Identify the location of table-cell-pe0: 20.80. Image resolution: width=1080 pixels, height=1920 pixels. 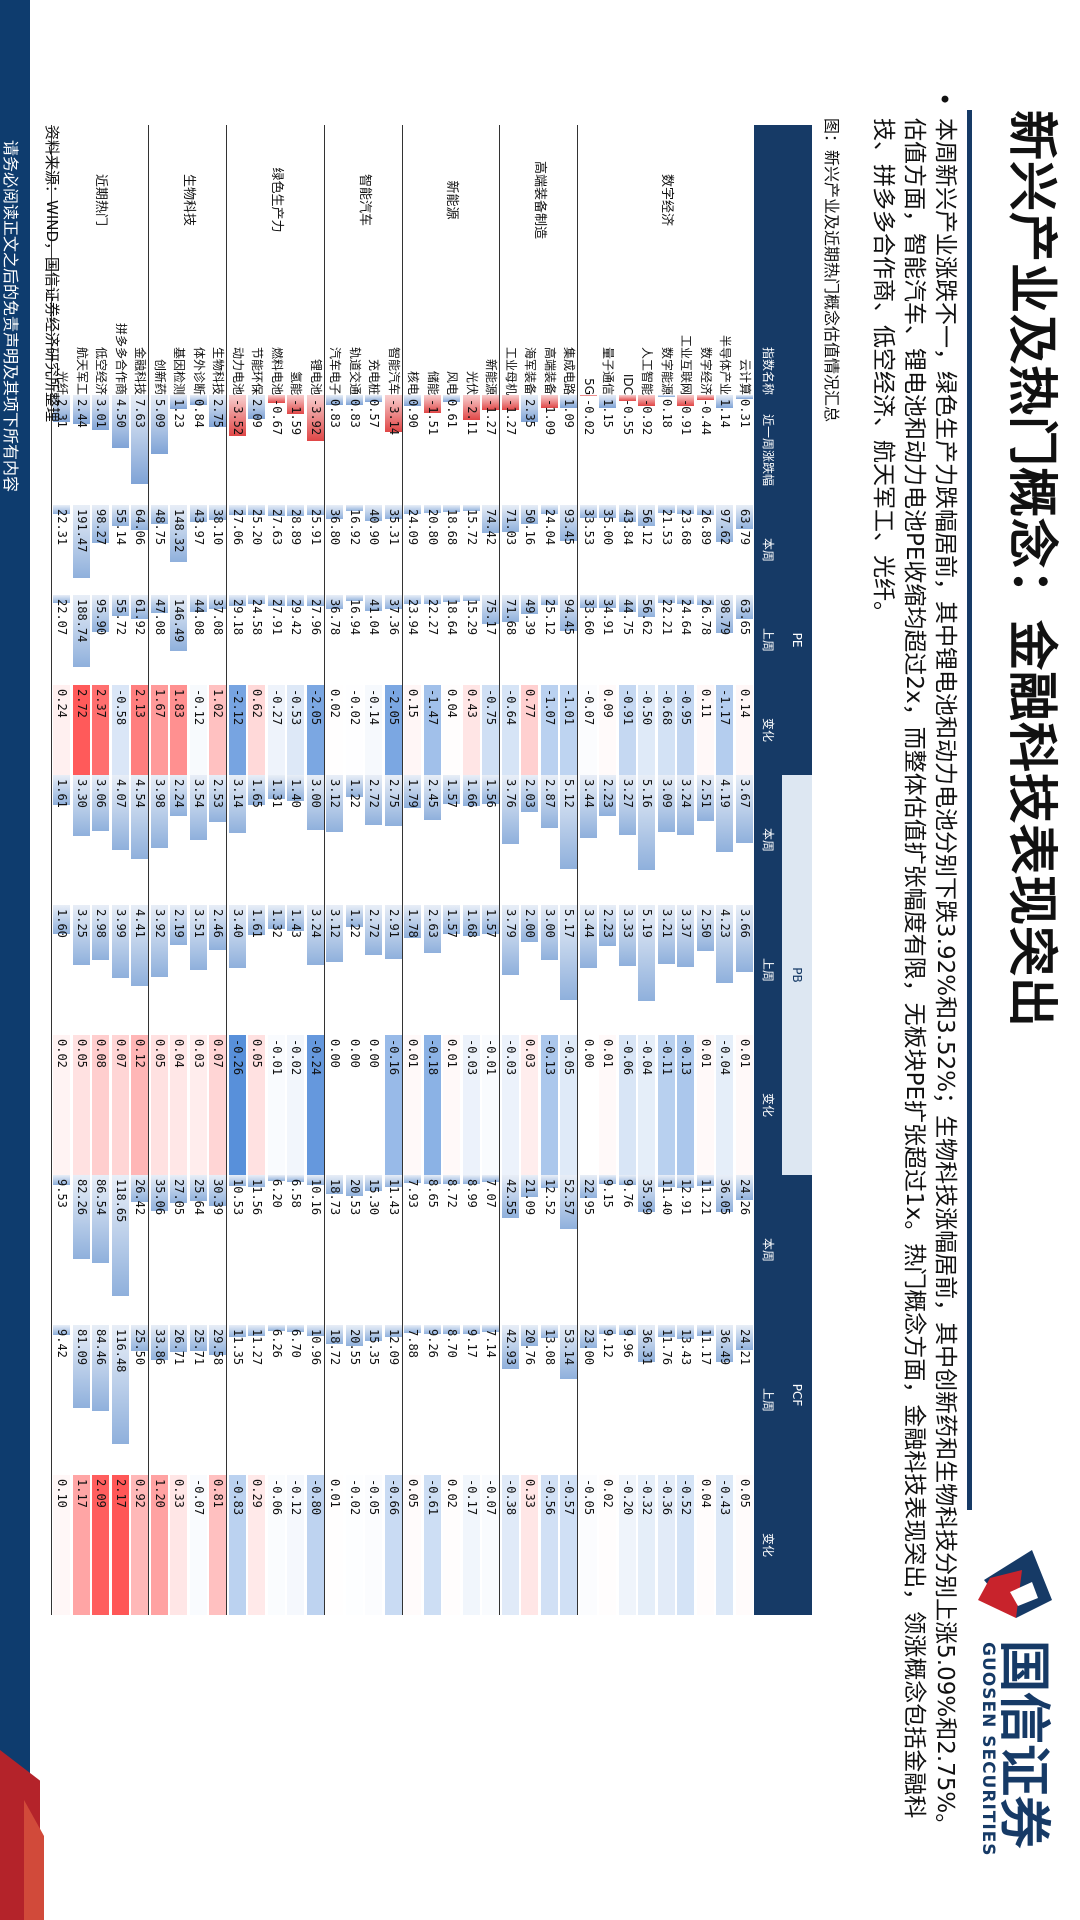
(432, 550).